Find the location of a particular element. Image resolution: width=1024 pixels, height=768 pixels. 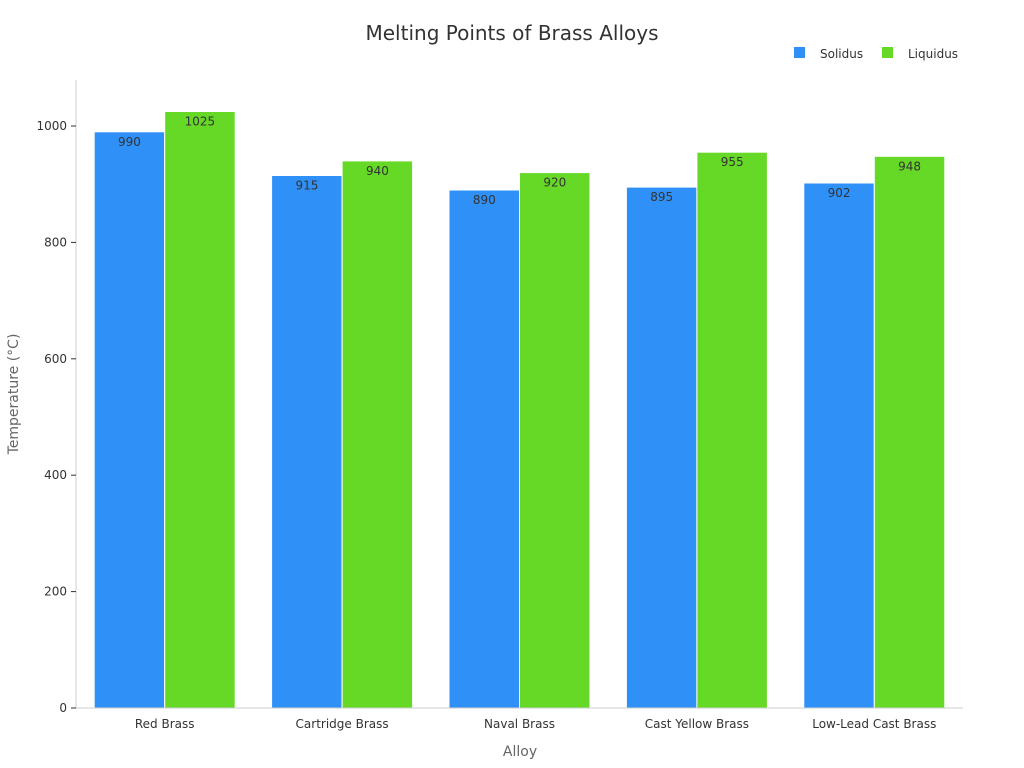

y-tick-label-0: 0 is located at coordinates (63, 708).